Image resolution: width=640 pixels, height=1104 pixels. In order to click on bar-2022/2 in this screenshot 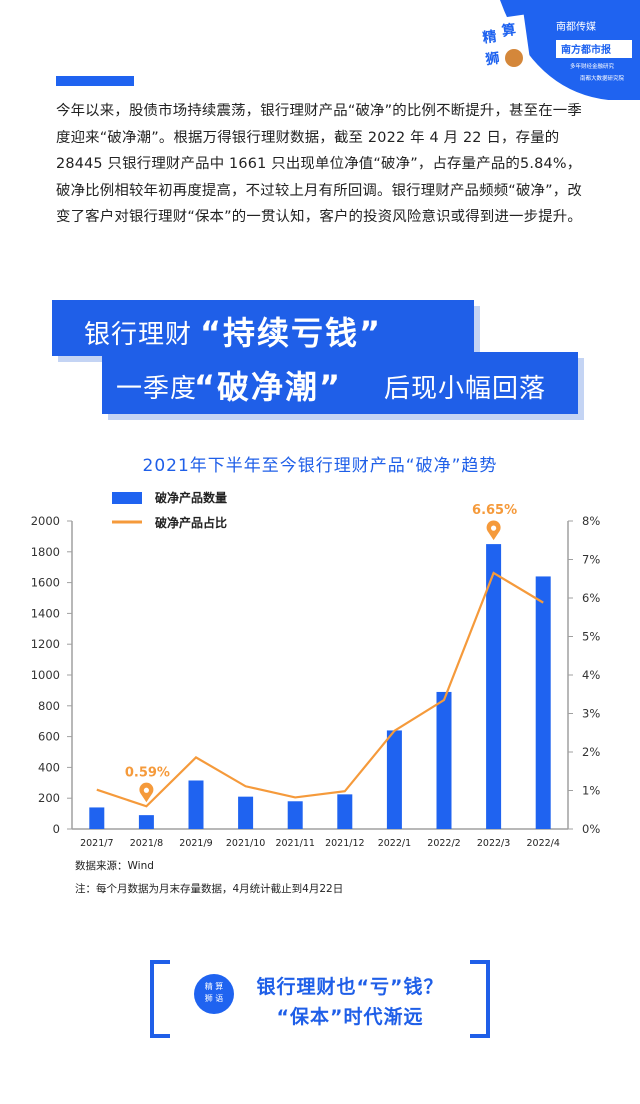, I will do `click(444, 760)`.